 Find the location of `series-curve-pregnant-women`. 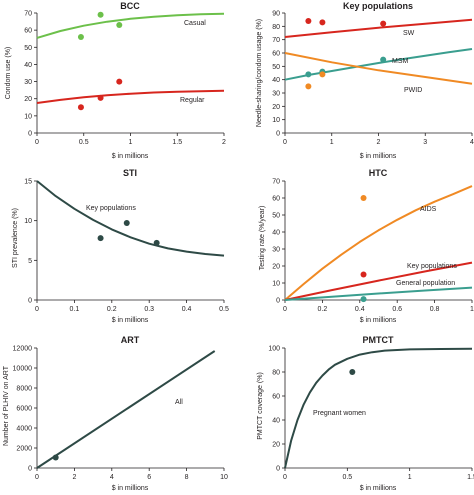

series-curve-pregnant-women is located at coordinates (378, 408).